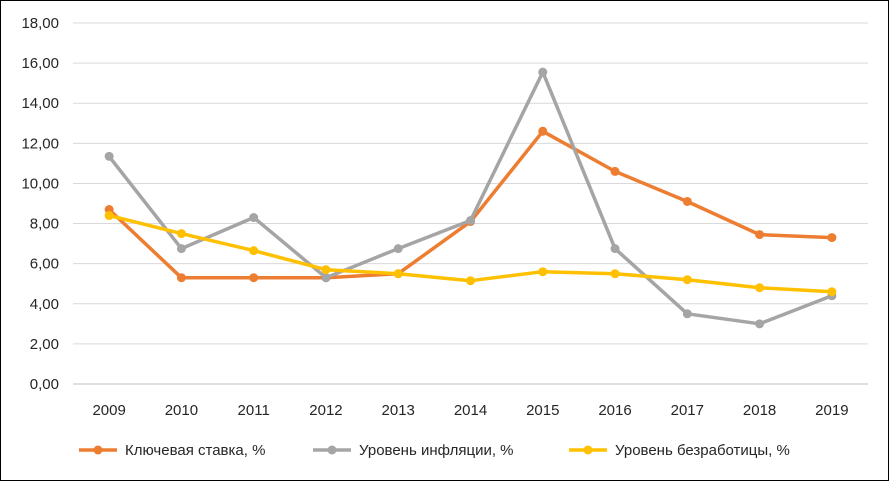 The image size is (889, 482). Describe the element at coordinates (40, 143) in the screenshot. I see `y-tick-label: 12,00` at that location.